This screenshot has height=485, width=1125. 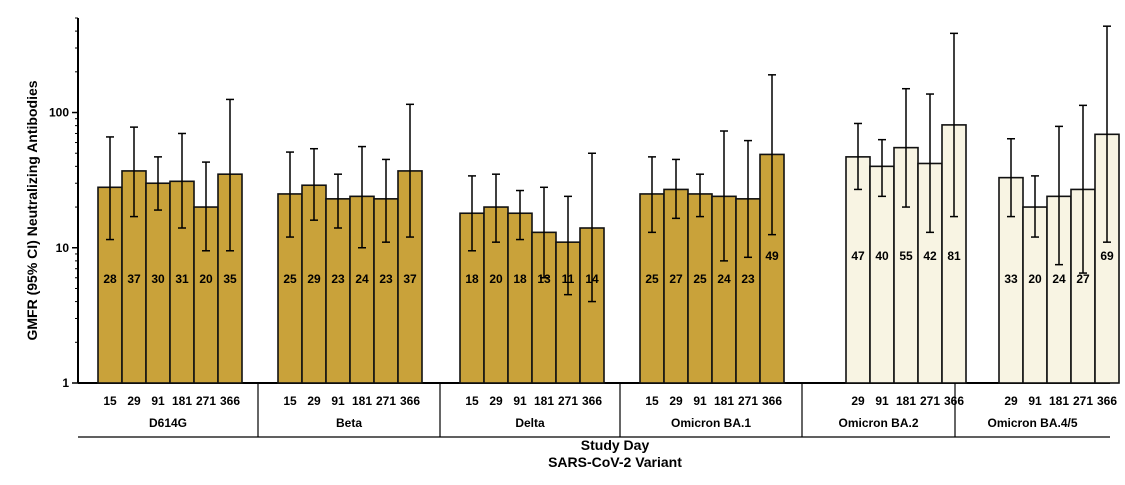 I want to click on bar-value-label: 29, so click(x=314, y=279).